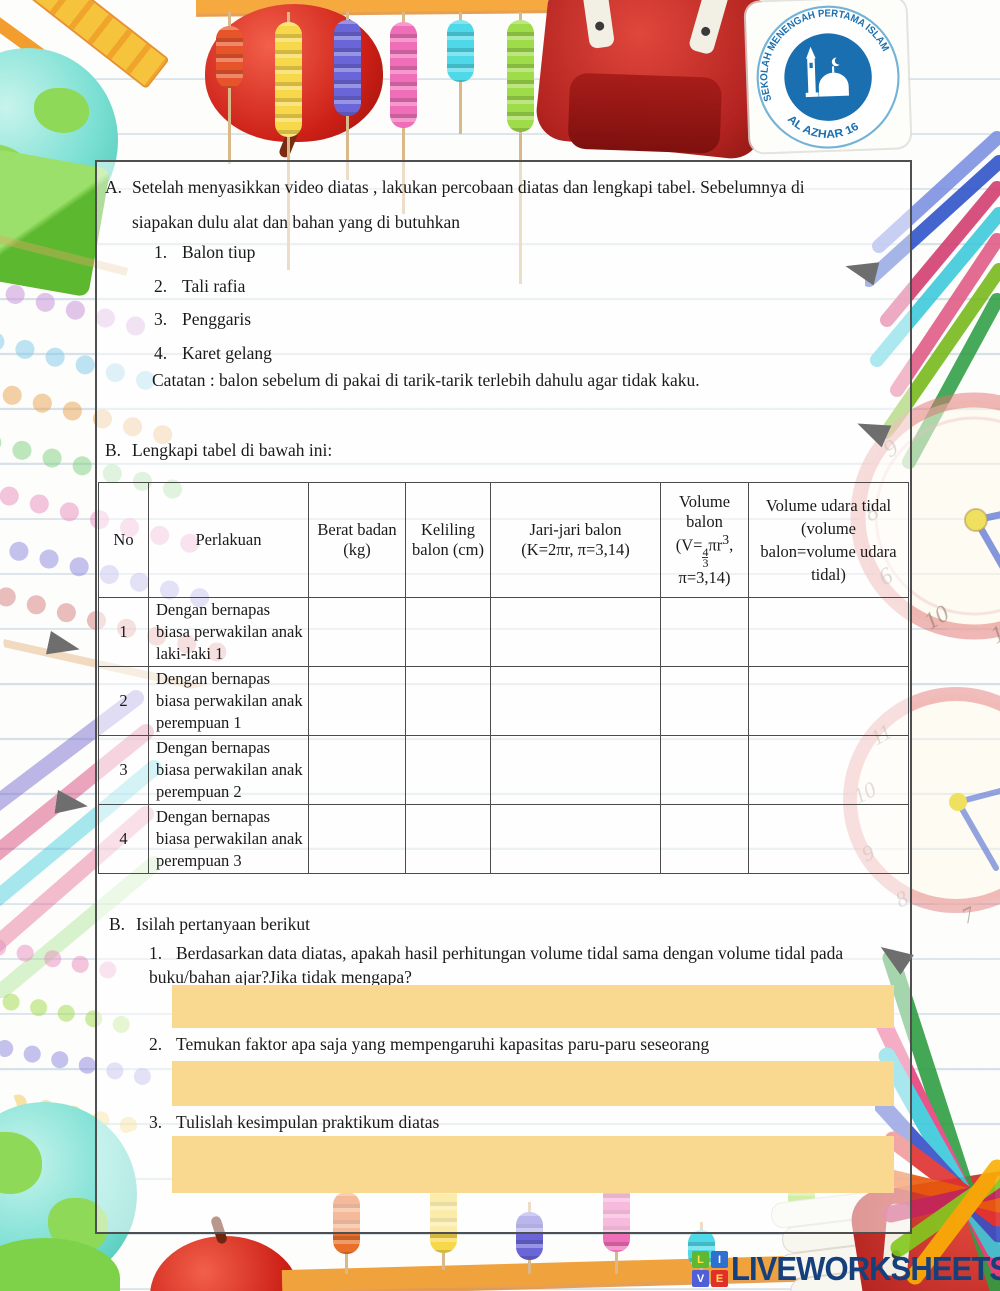 This screenshot has height=1291, width=1000. I want to click on list-item: 4. Karet gelang, so click(213, 352).